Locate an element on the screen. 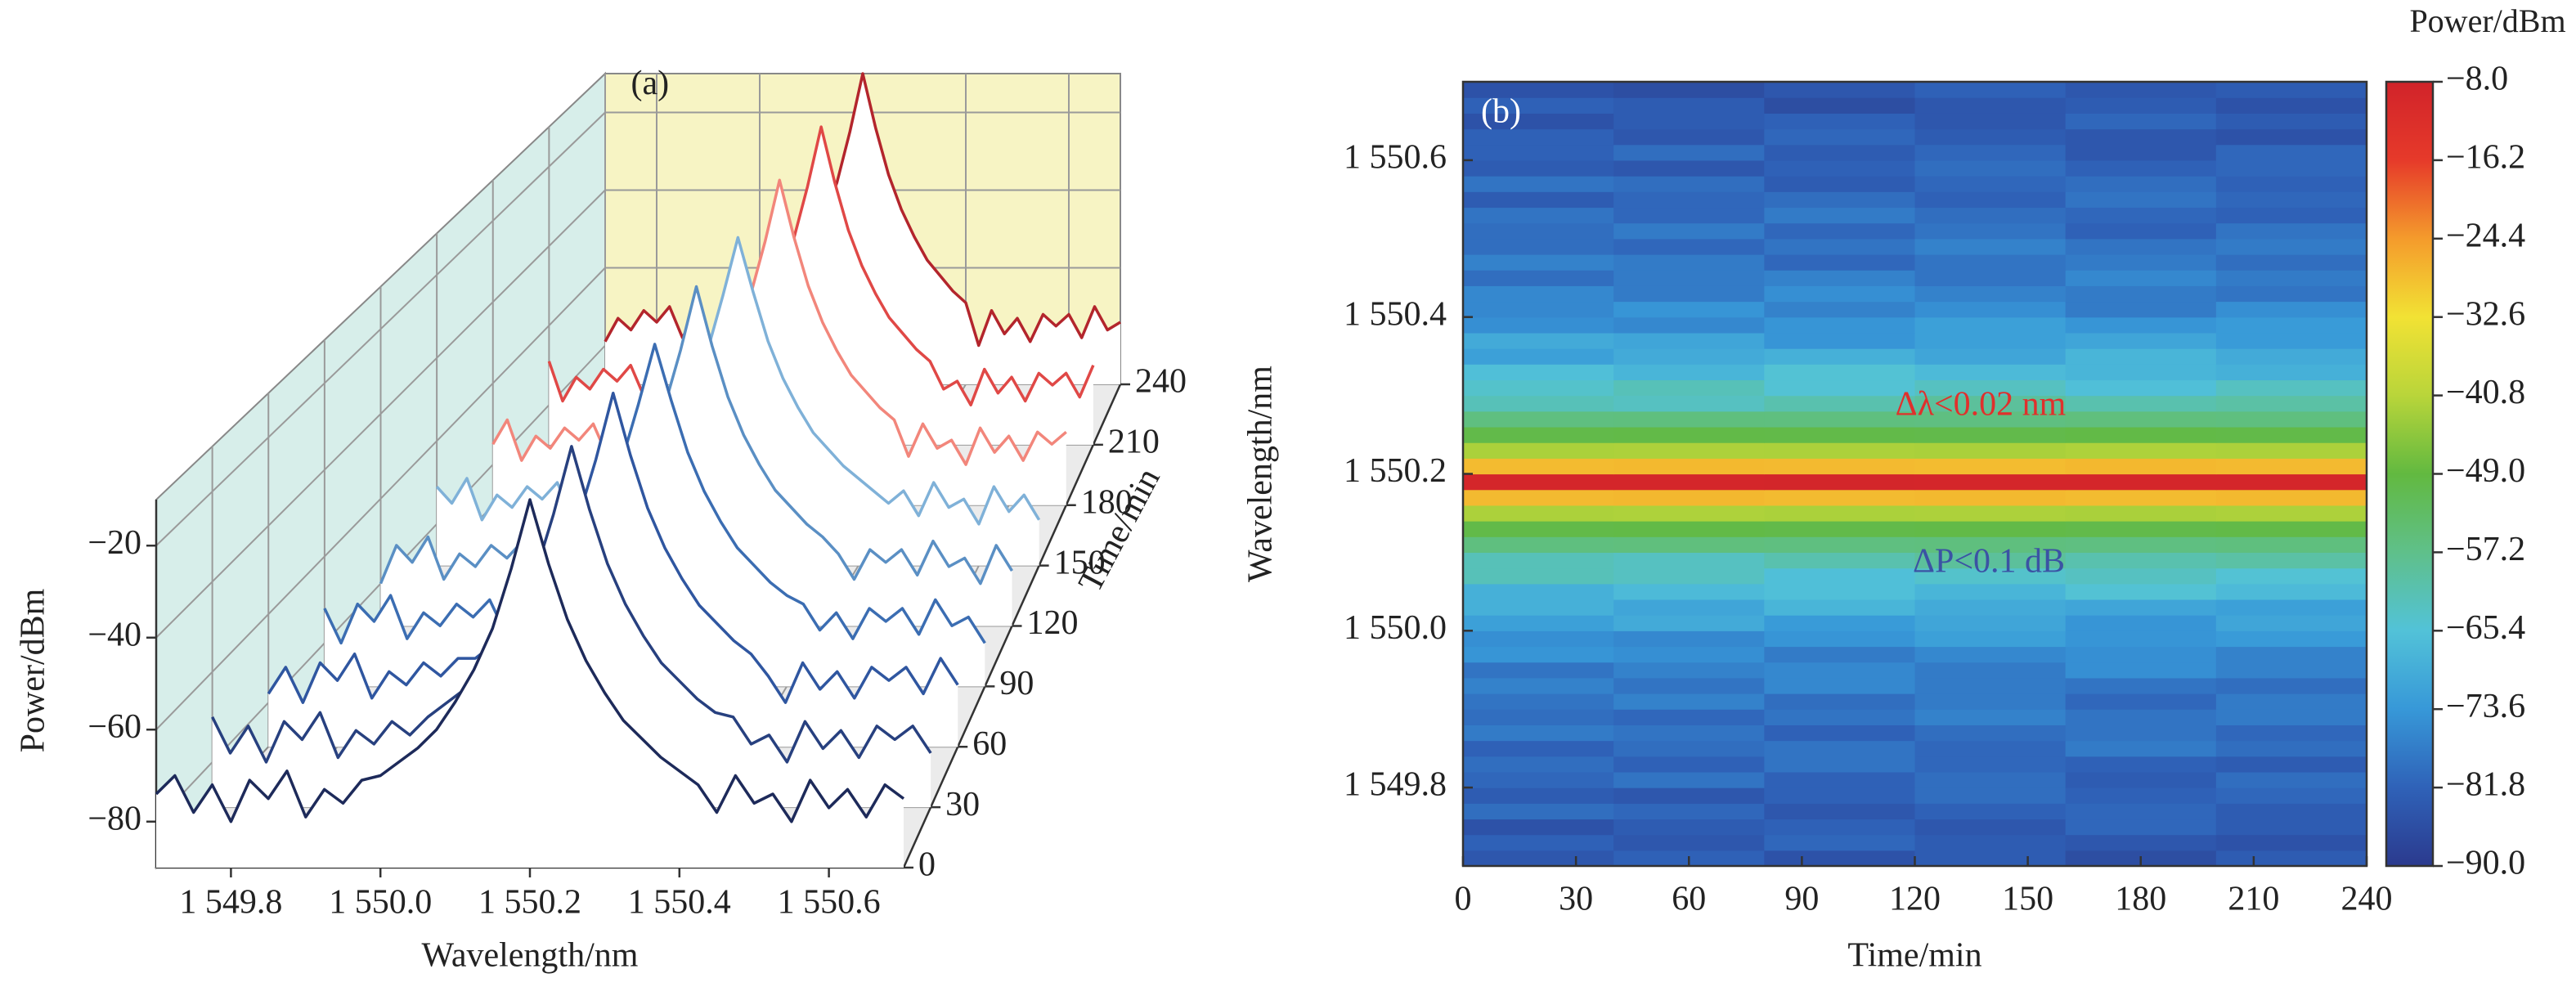 Image resolution: width=2576 pixels, height=987 pixels. z-tick-label: 30 is located at coordinates (963, 805).